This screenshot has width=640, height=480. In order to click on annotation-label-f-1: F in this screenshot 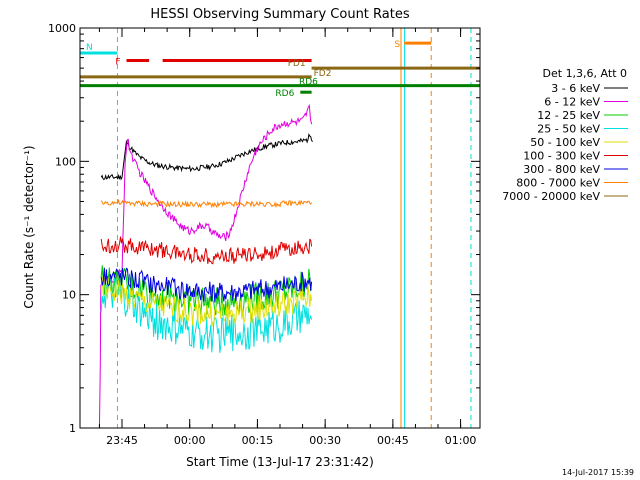, I will do `click(117, 63)`.